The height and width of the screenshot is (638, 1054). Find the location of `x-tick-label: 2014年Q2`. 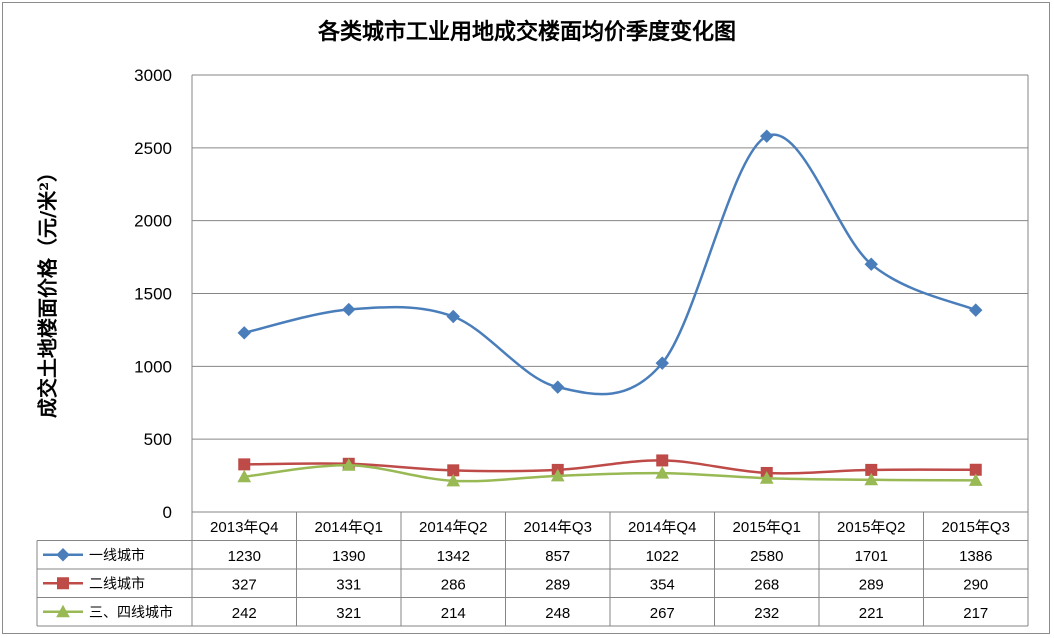

x-tick-label: 2014年Q2 is located at coordinates (453, 527).